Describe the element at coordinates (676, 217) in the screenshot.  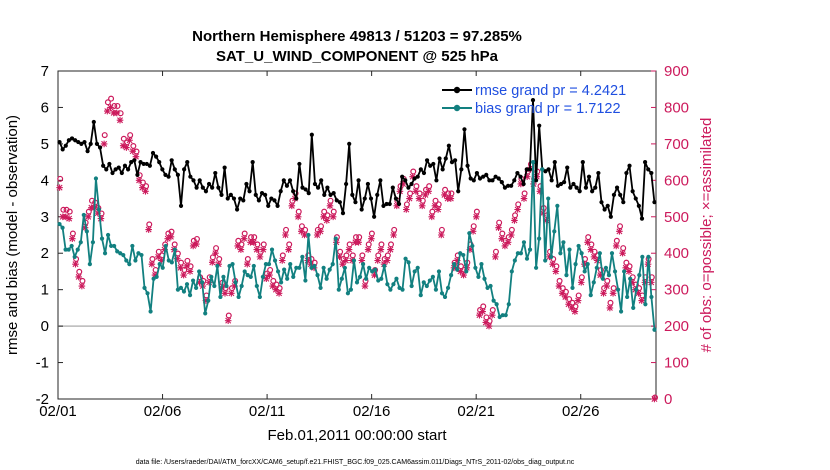
I see `y-right-tick-label: 500` at that location.